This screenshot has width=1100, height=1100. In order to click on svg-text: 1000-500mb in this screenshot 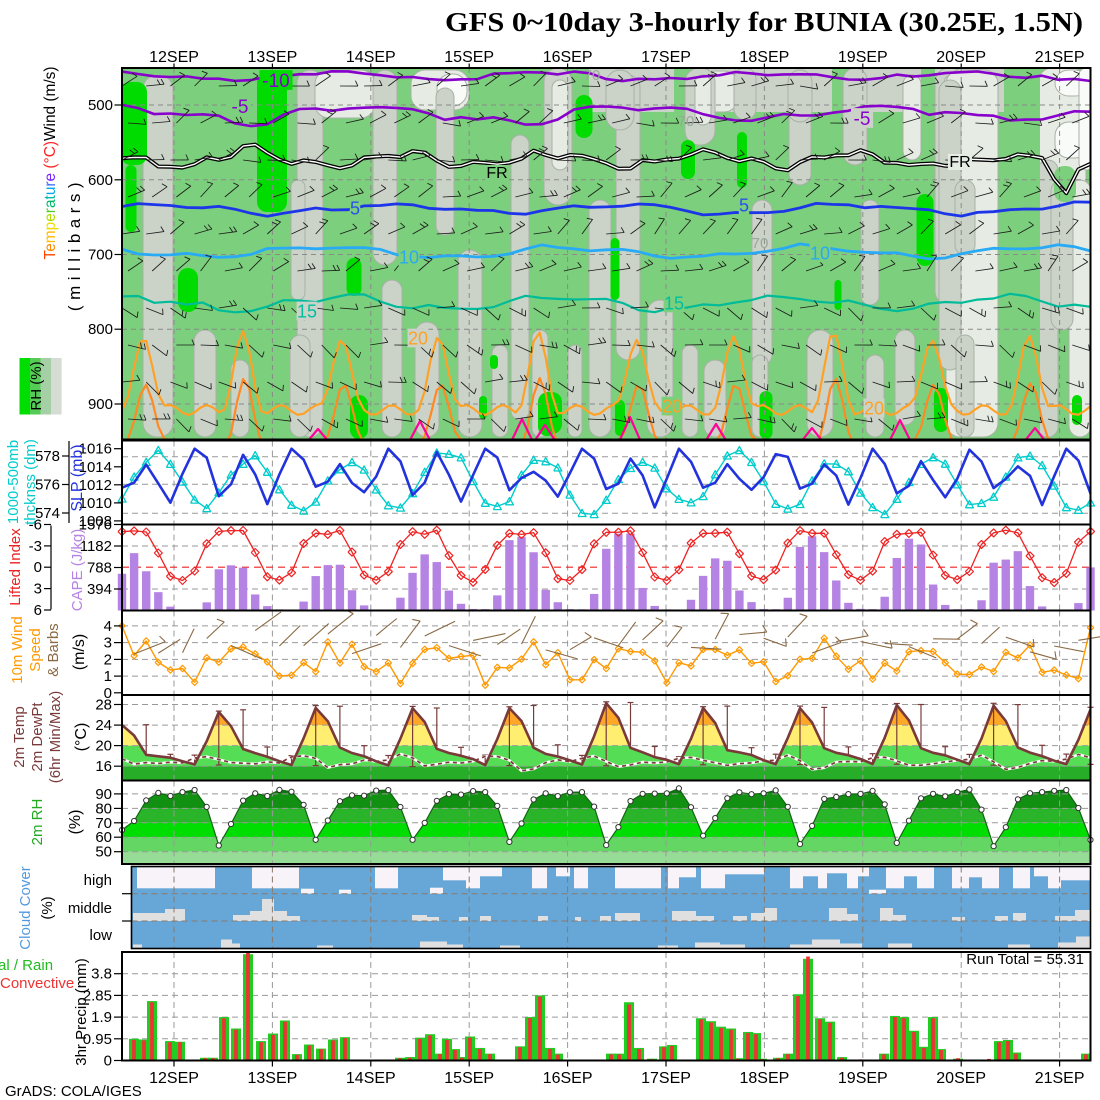, I will do `click(13, 482)`.